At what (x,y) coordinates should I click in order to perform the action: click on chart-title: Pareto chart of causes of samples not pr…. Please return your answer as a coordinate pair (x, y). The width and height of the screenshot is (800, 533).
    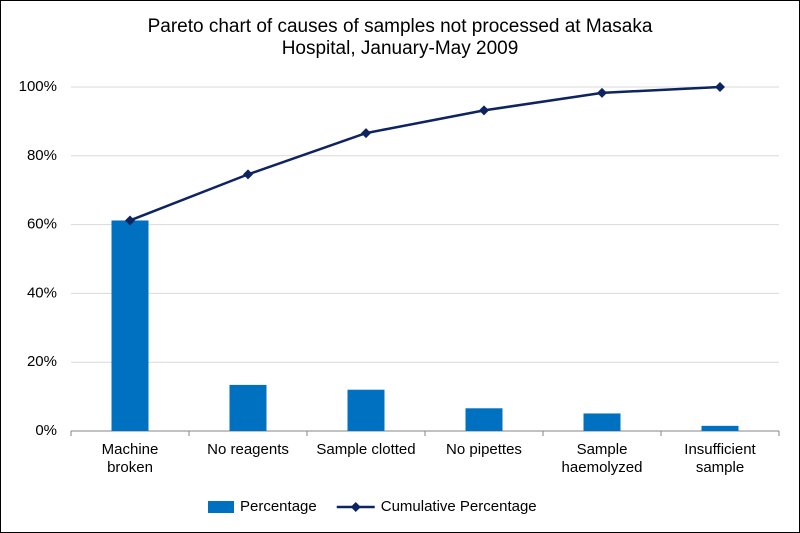
    Looking at the image, I should click on (400, 37).